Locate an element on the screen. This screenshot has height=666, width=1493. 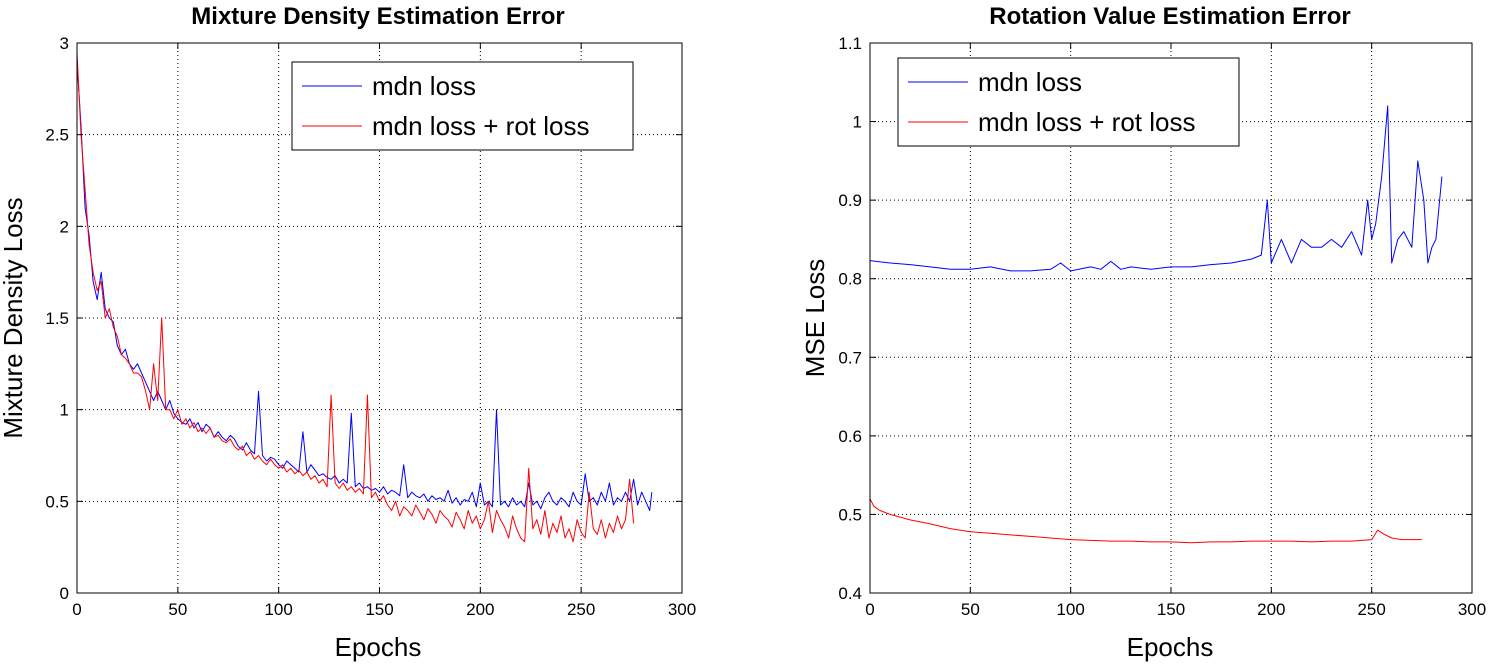
right-legend-box is located at coordinates (1068, 102).